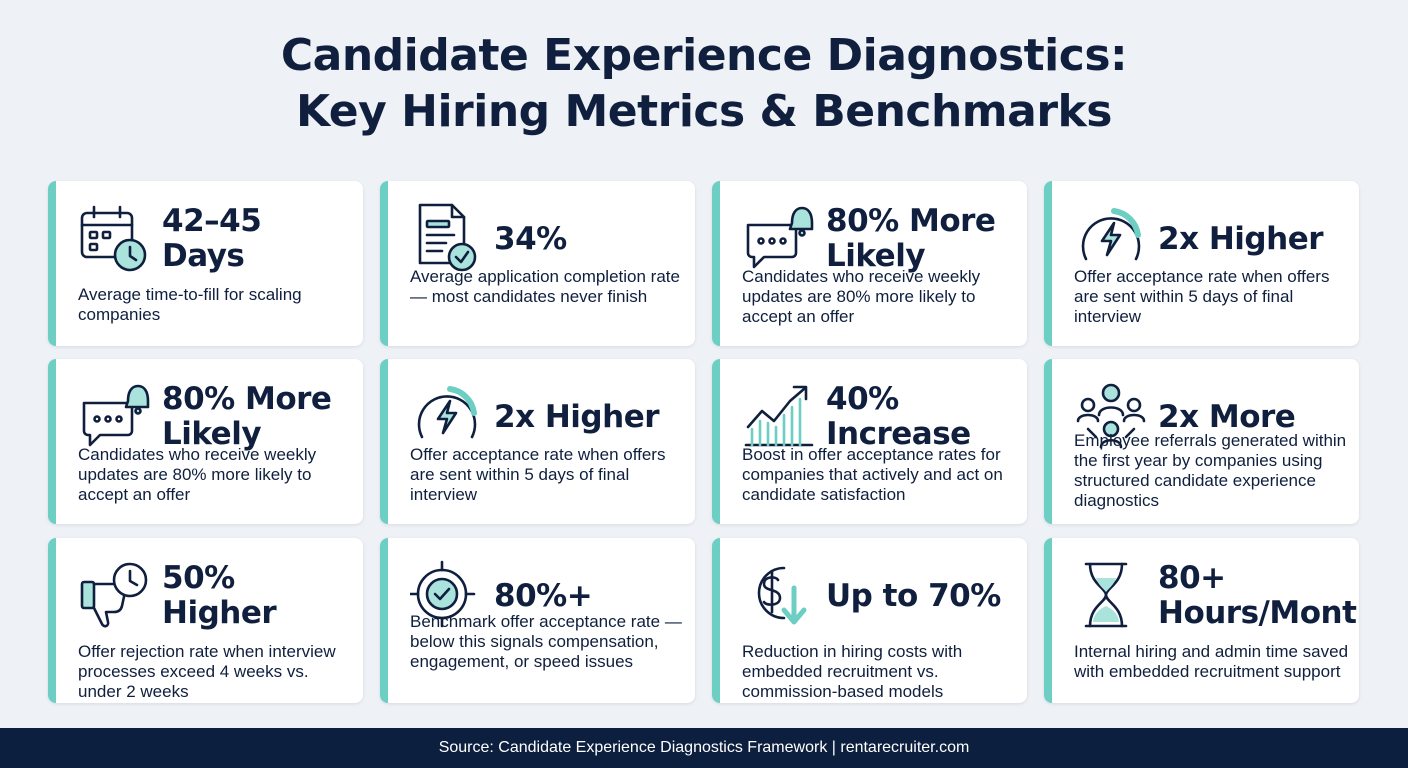 The image size is (1408, 768). What do you see at coordinates (898, 416) in the screenshot?
I see `metric-value: 40% Increase` at bounding box center [898, 416].